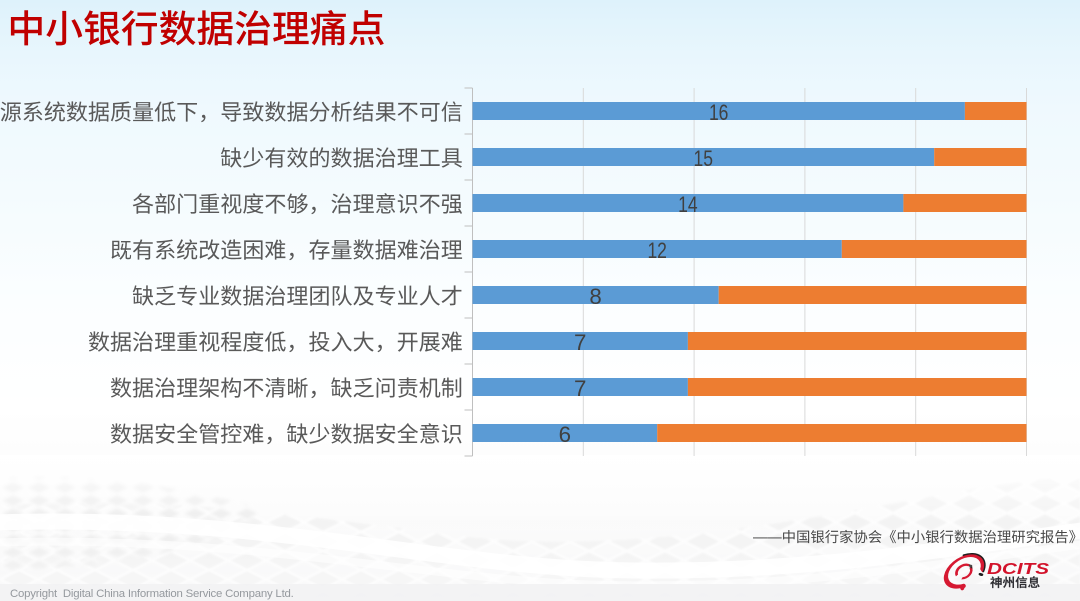  What do you see at coordinates (595, 296) in the screenshot?
I see `svg-text: 8` at bounding box center [595, 296].